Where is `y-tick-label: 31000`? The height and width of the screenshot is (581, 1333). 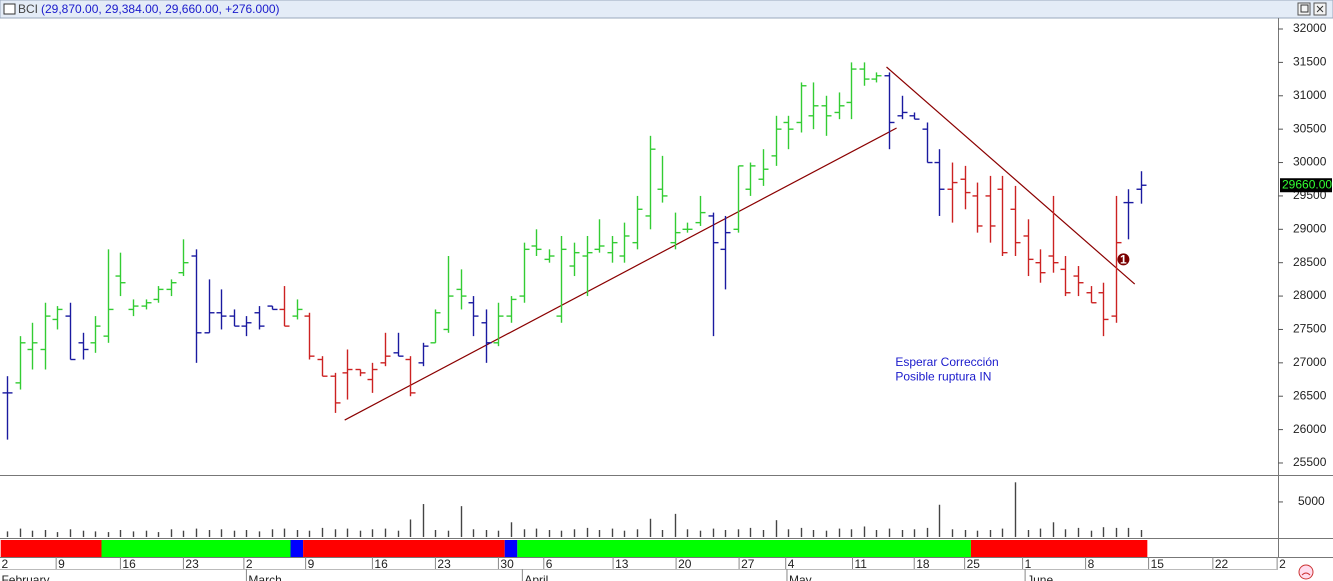 y-tick-label: 31000 is located at coordinates (1310, 95).